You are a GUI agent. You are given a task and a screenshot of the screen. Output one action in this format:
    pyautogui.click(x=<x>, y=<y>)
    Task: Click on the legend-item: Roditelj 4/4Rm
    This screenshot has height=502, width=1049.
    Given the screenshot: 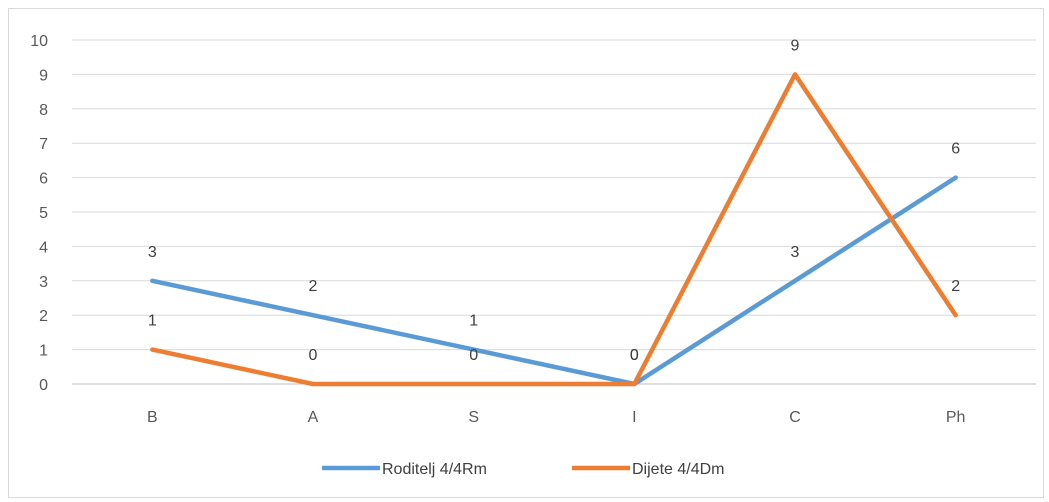 What is the action you would take?
    pyautogui.click(x=404, y=469)
    